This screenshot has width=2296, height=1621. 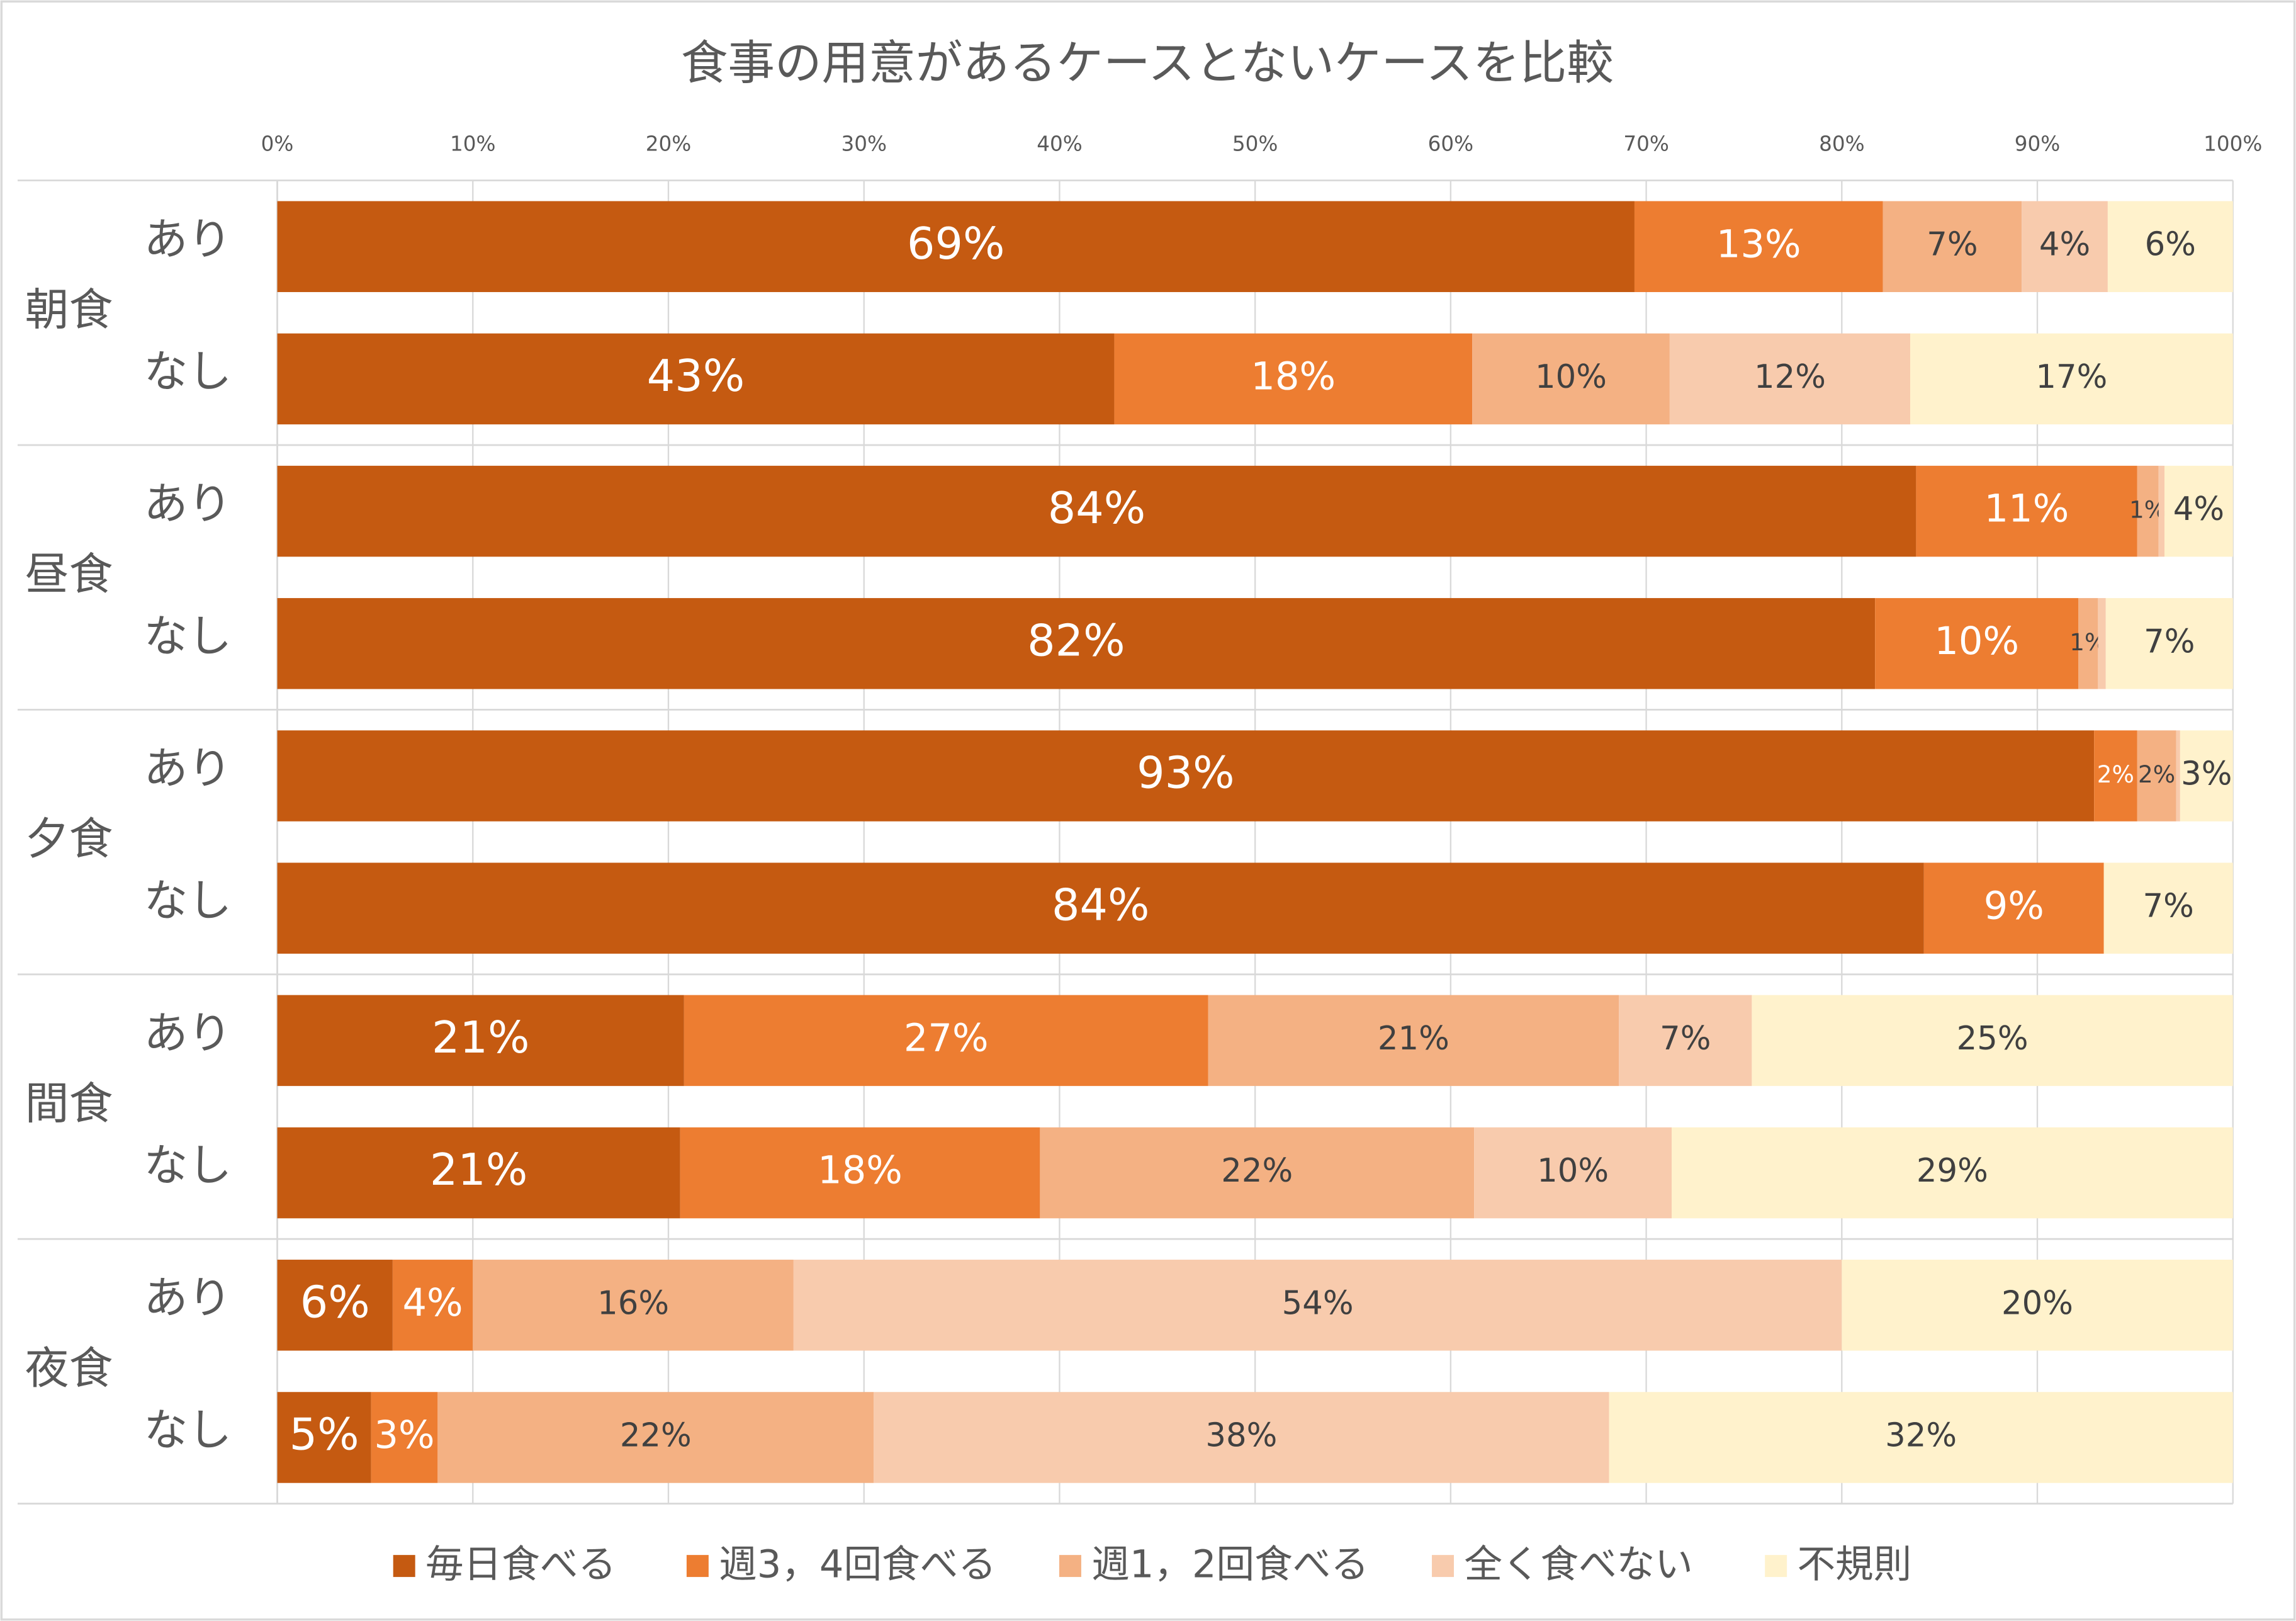 I want to click on data-label: 17%, so click(x=2071, y=377).